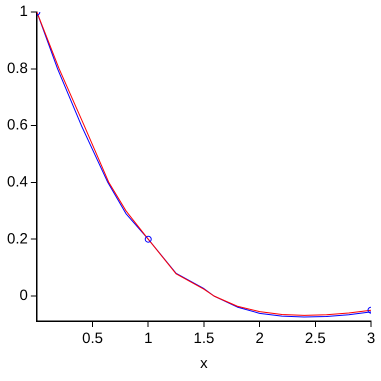 This screenshot has width=381, height=381. I want to click on x-tick-label: 2.5, so click(315, 339).